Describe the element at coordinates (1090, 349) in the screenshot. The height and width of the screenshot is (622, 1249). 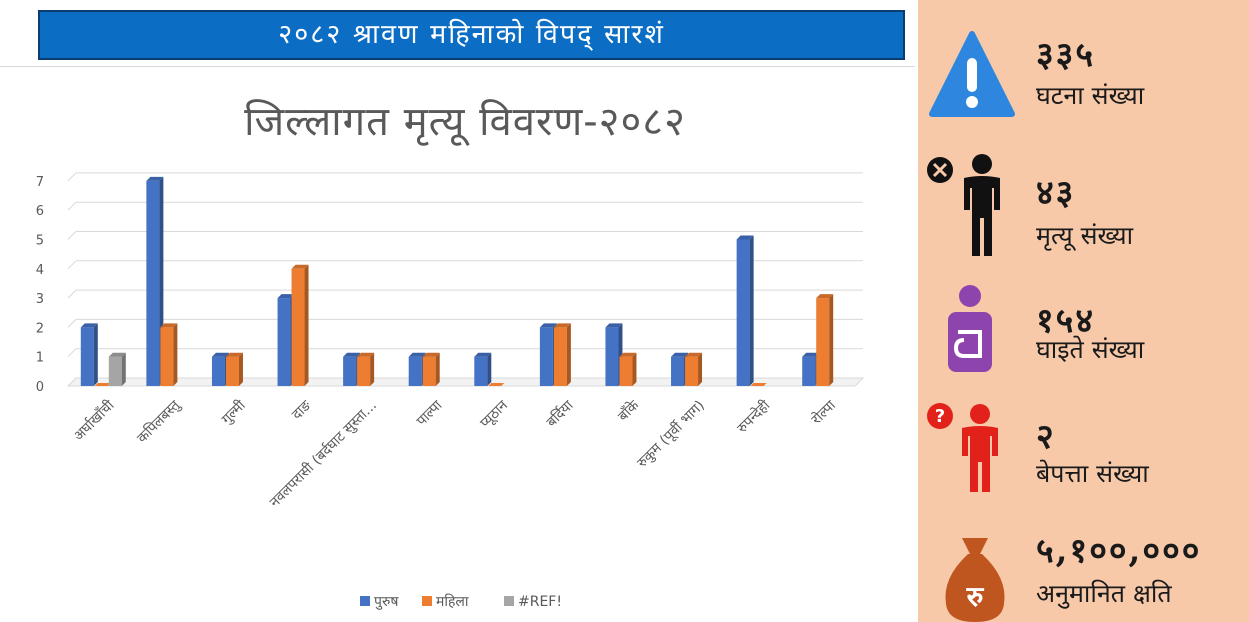
I see `stat-label: घाइते संख्या` at that location.